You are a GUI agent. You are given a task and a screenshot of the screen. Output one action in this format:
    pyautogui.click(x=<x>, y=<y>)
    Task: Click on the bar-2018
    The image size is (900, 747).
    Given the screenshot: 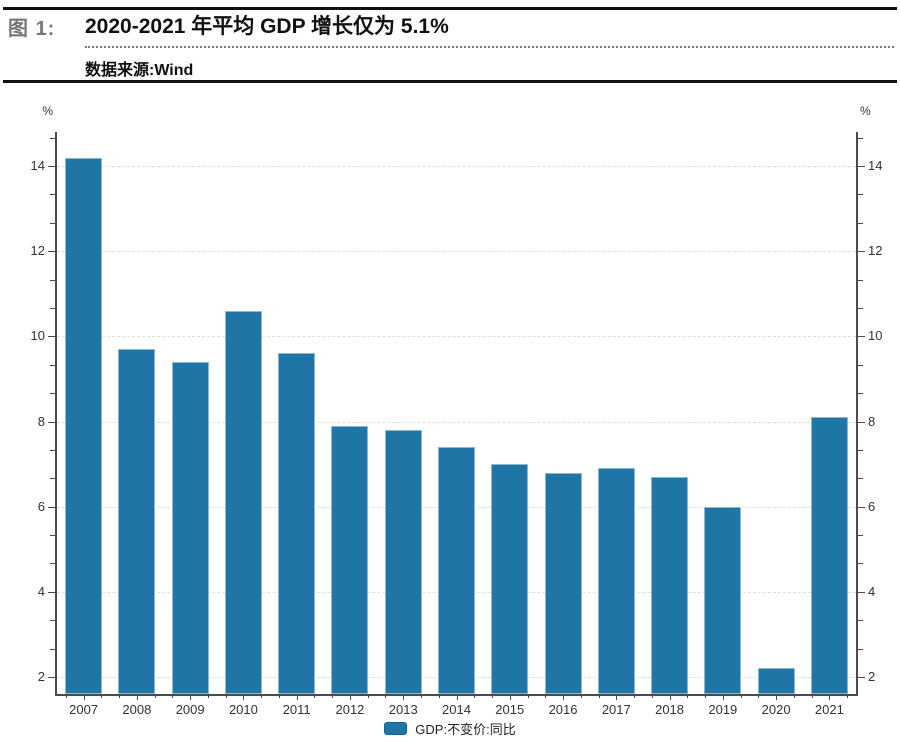 What is the action you would take?
    pyautogui.click(x=670, y=585)
    